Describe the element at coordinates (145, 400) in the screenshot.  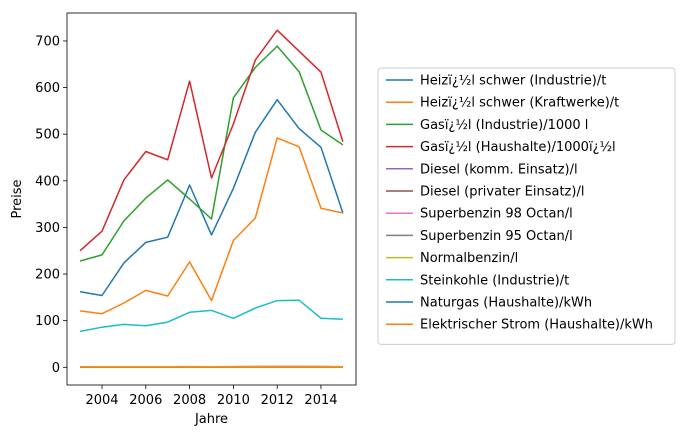
I see `x-tick-label: 2006` at that location.